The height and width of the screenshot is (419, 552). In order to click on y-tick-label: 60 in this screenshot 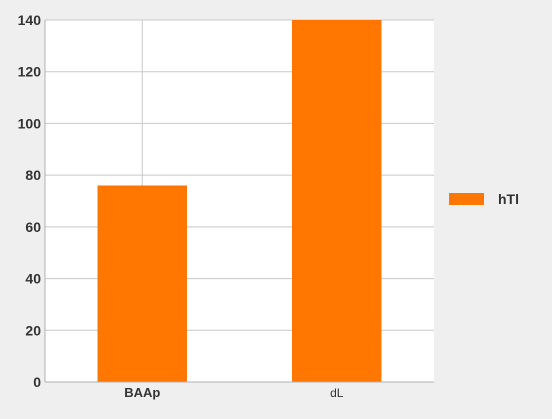, I will do `click(33, 227)`.